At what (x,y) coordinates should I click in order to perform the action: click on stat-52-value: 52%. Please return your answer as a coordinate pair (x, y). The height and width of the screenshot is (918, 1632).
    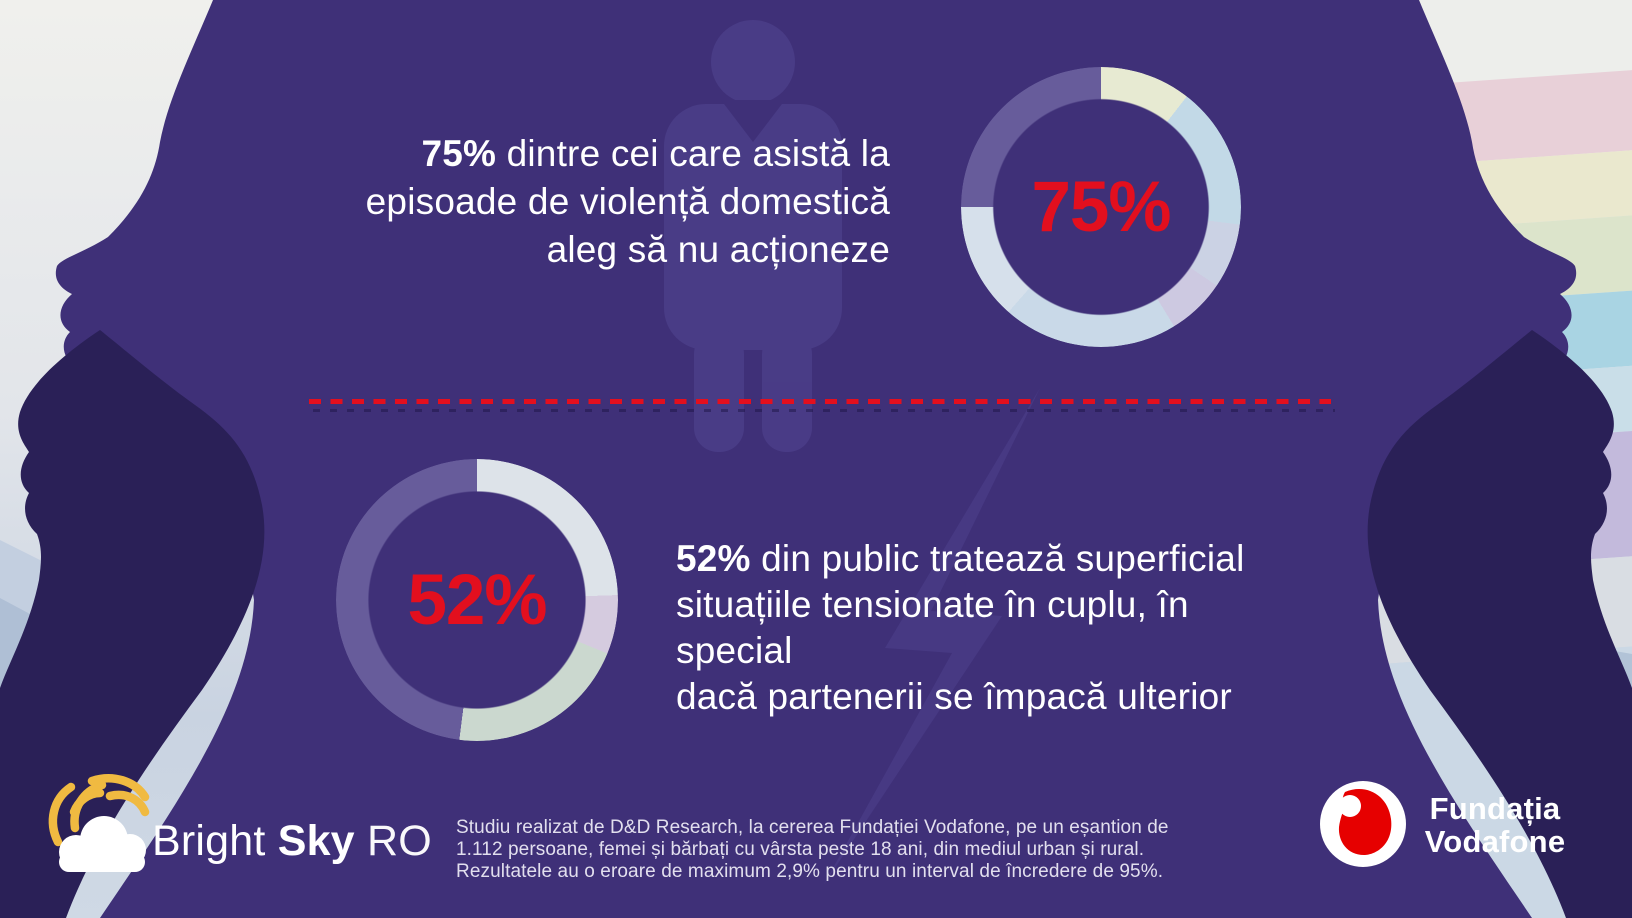
    Looking at the image, I should click on (713, 558).